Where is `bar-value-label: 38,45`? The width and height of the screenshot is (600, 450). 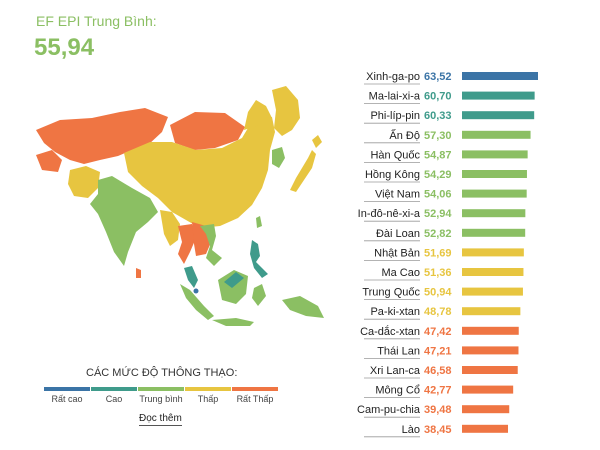 bar-value-label: 38,45 is located at coordinates (438, 430).